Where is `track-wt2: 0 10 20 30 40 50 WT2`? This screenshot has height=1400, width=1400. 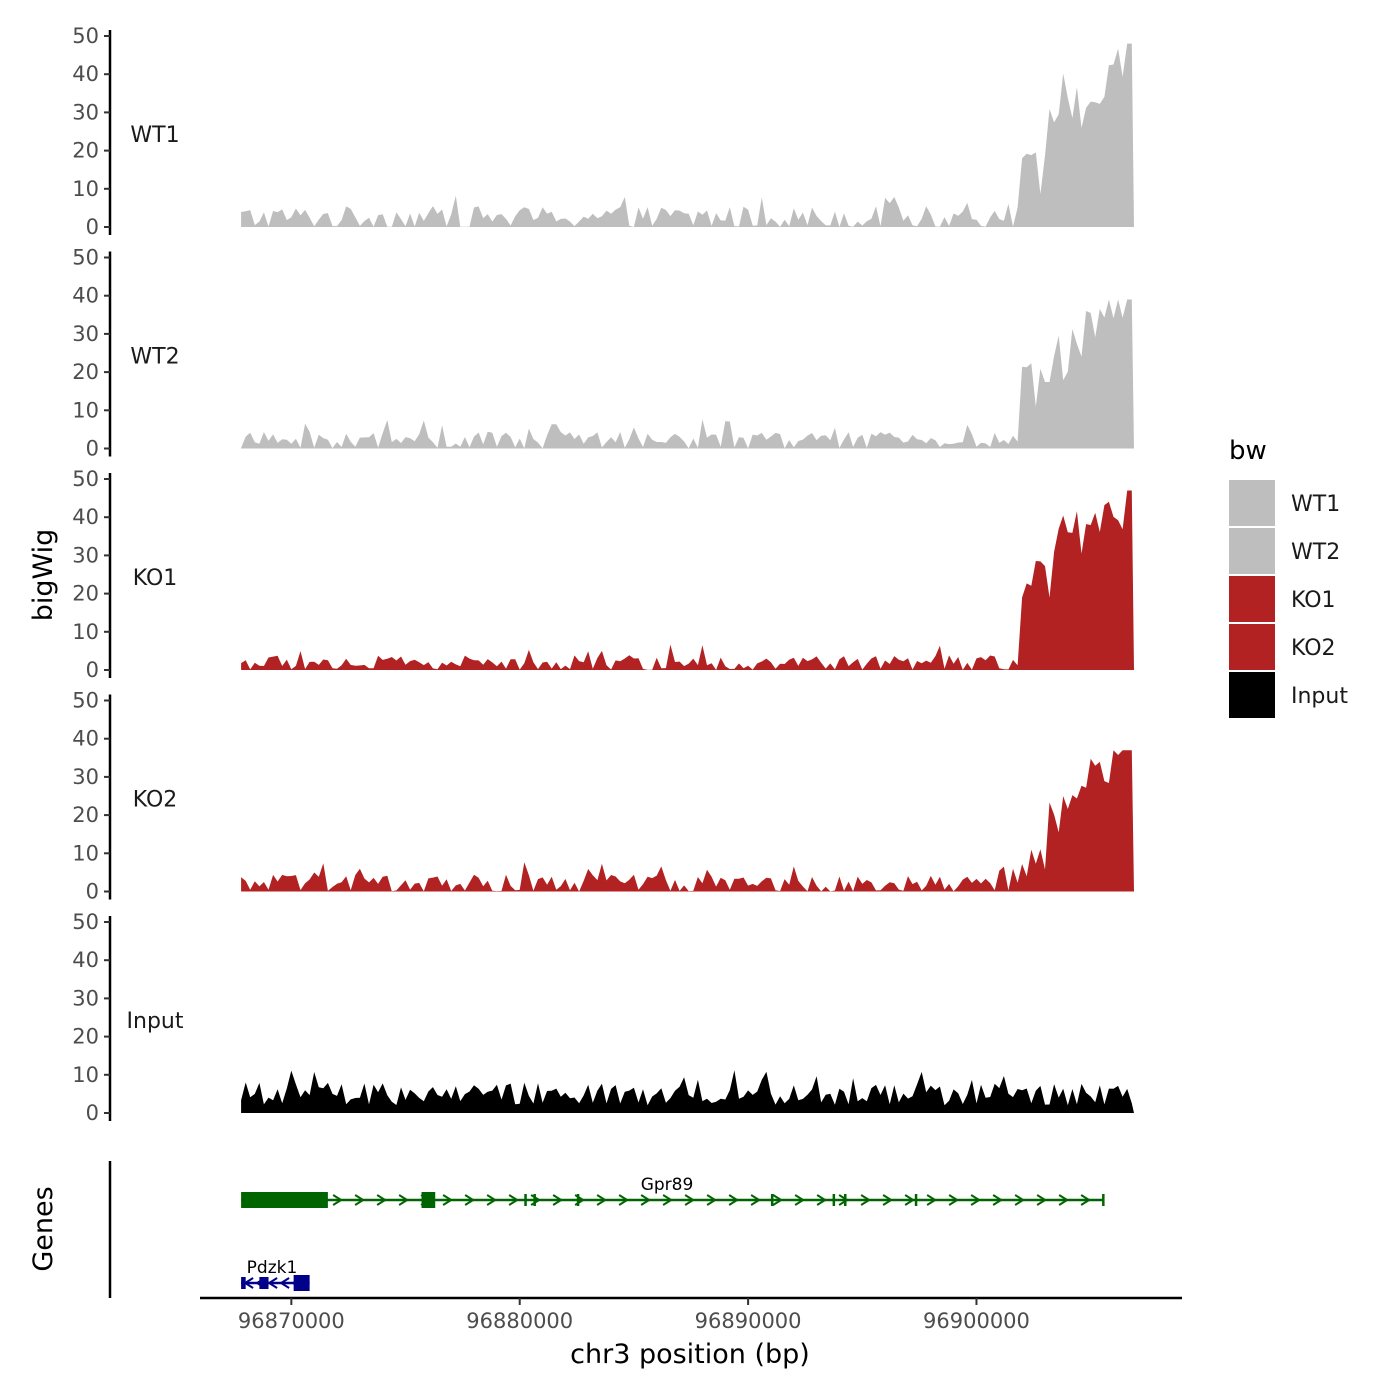
track-wt2: 0 10 20 30 40 50 WT2 is located at coordinates (603, 353).